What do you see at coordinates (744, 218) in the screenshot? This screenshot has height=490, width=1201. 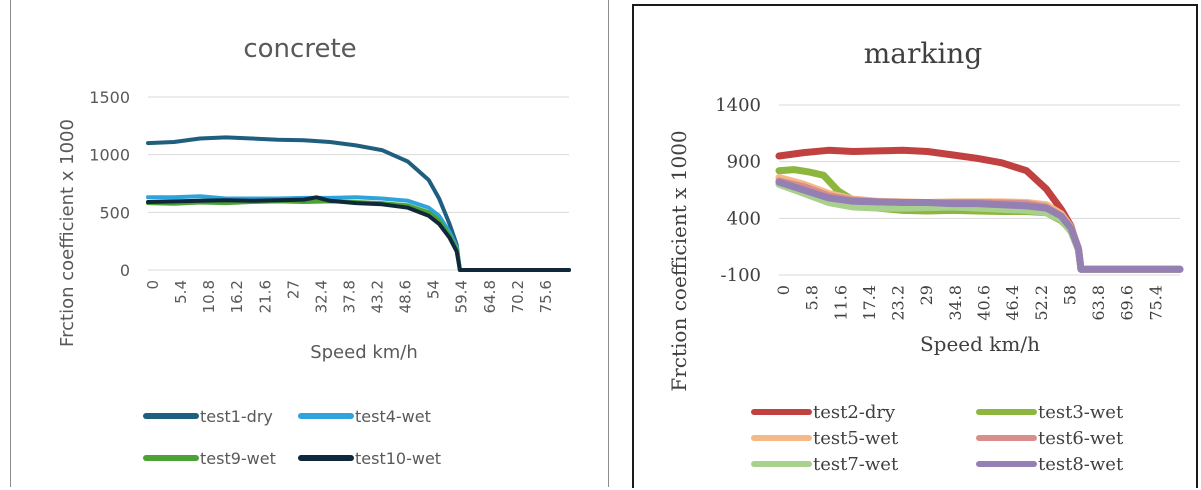 I see `y-tick-label: 400` at bounding box center [744, 218].